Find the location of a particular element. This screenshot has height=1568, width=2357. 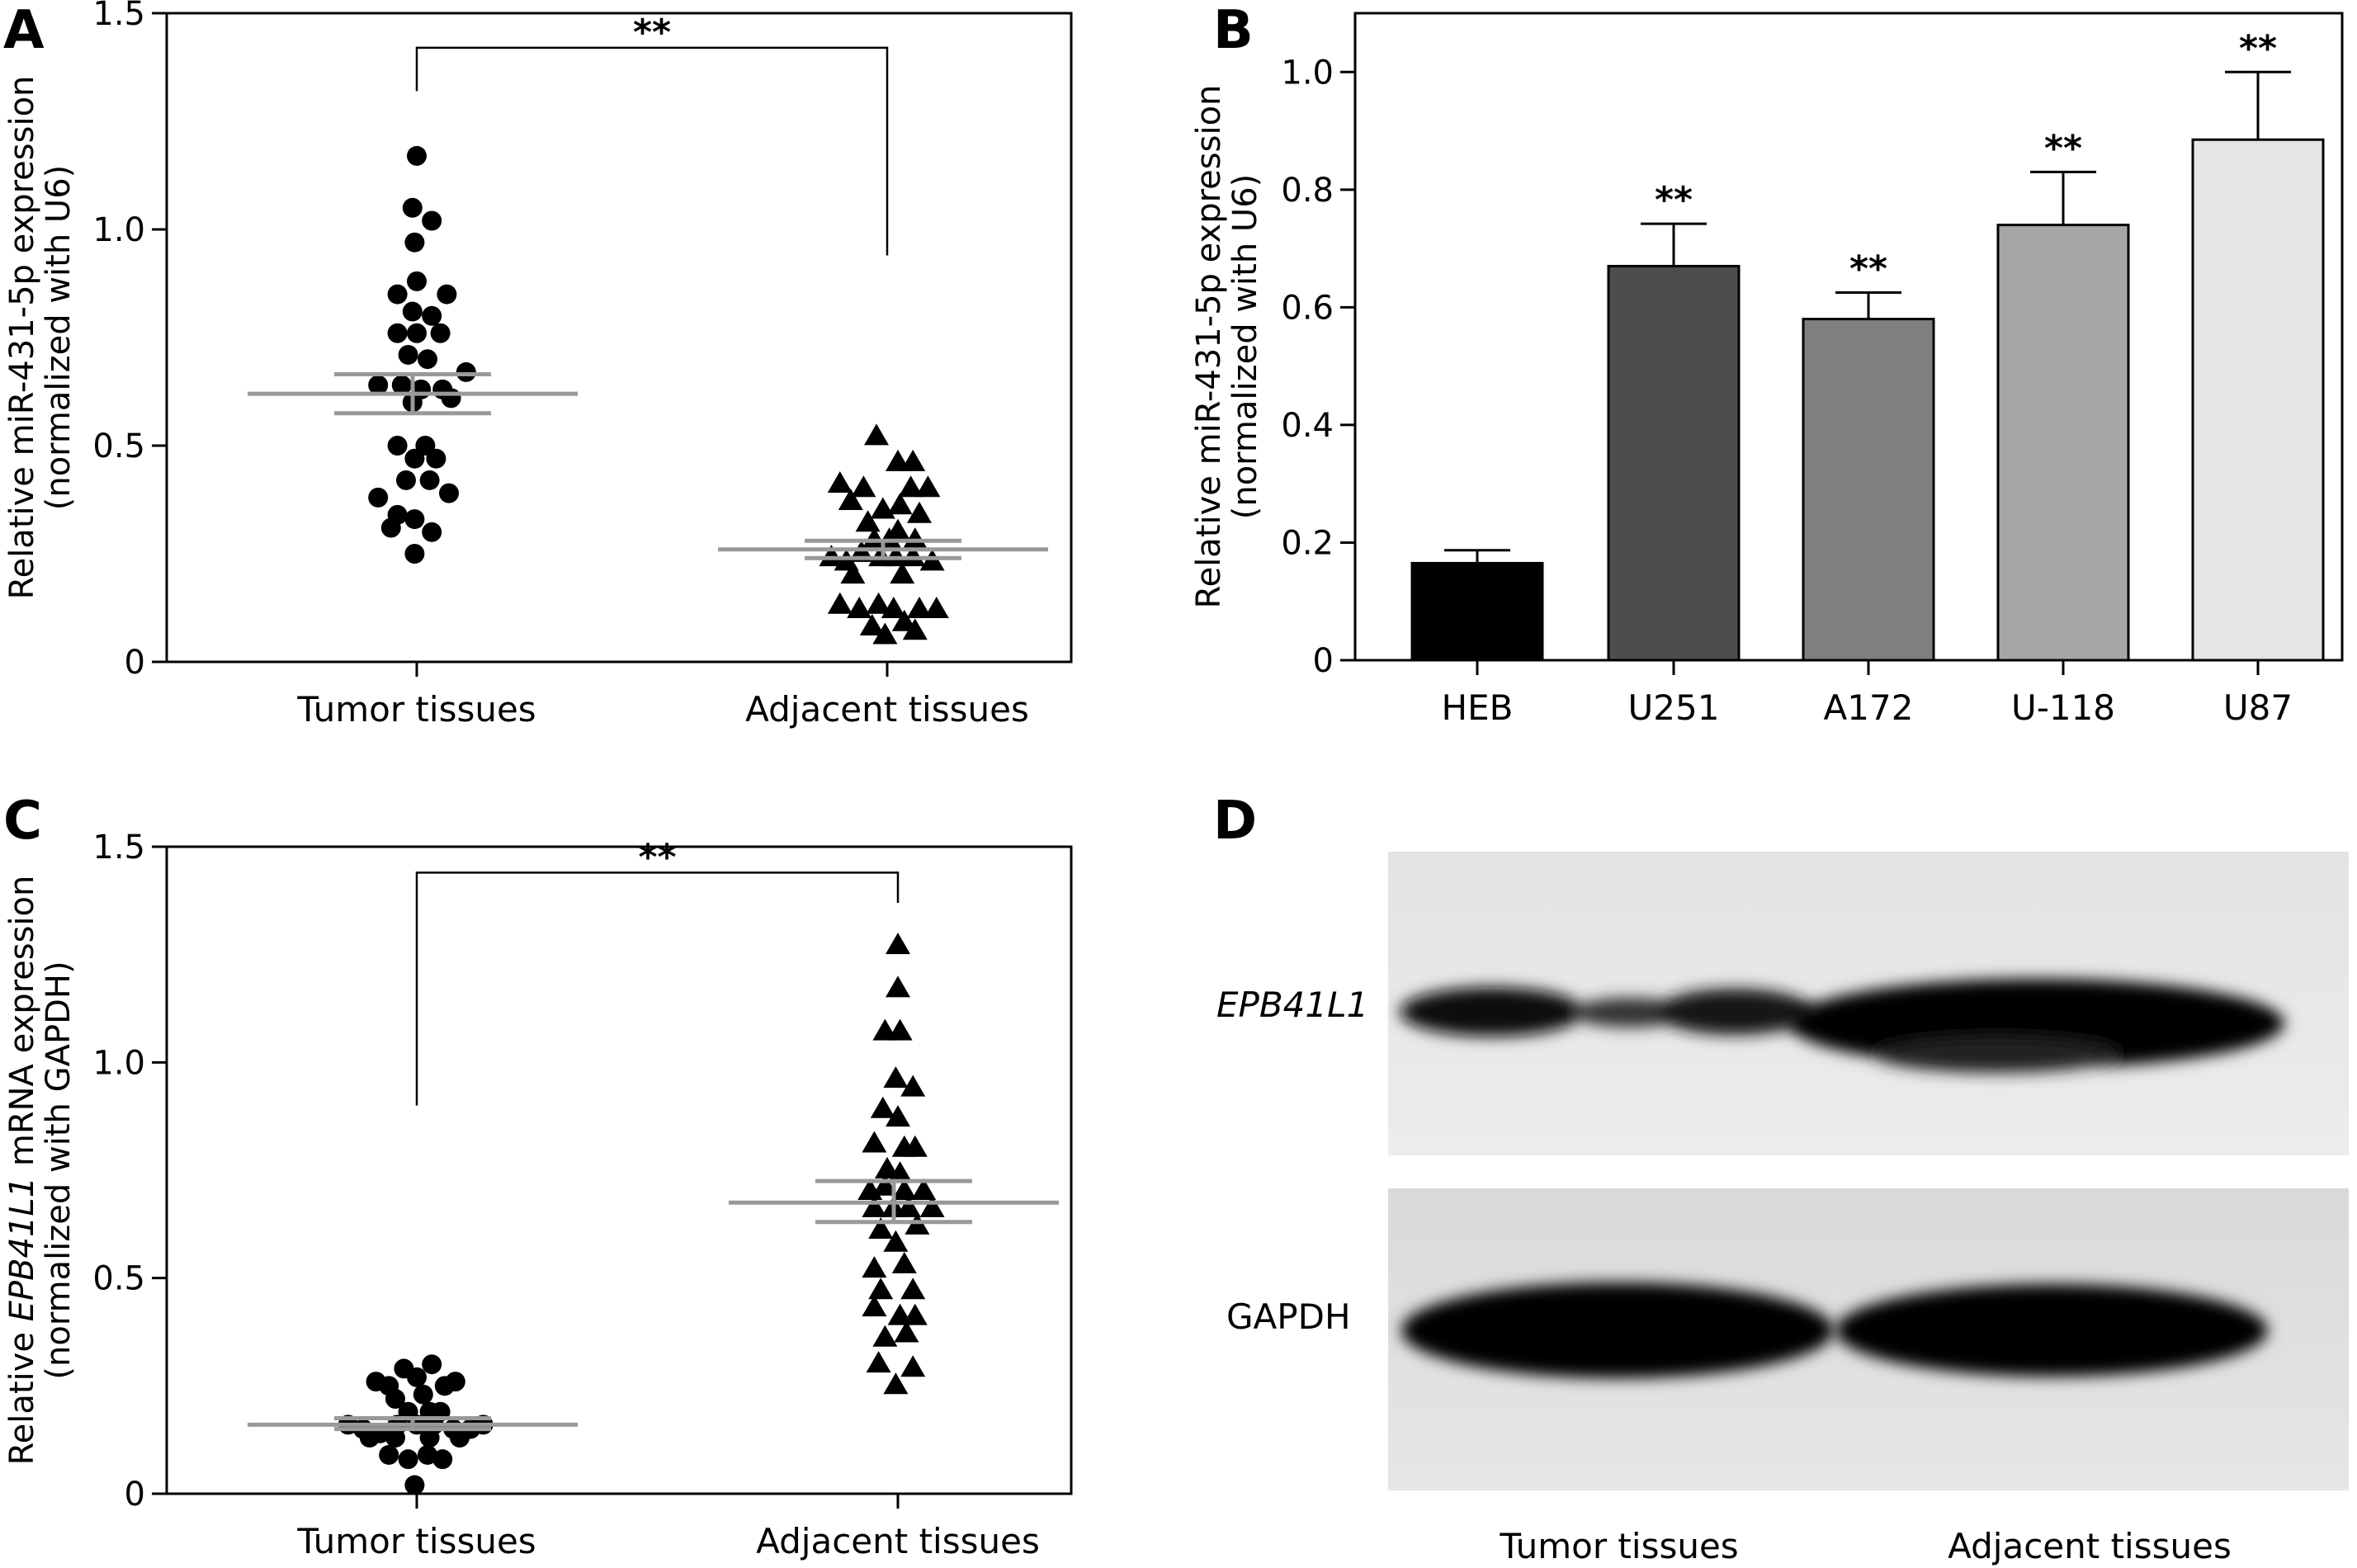

panel-b-y-tick-label-3: 0.6 is located at coordinates (1307, 308).